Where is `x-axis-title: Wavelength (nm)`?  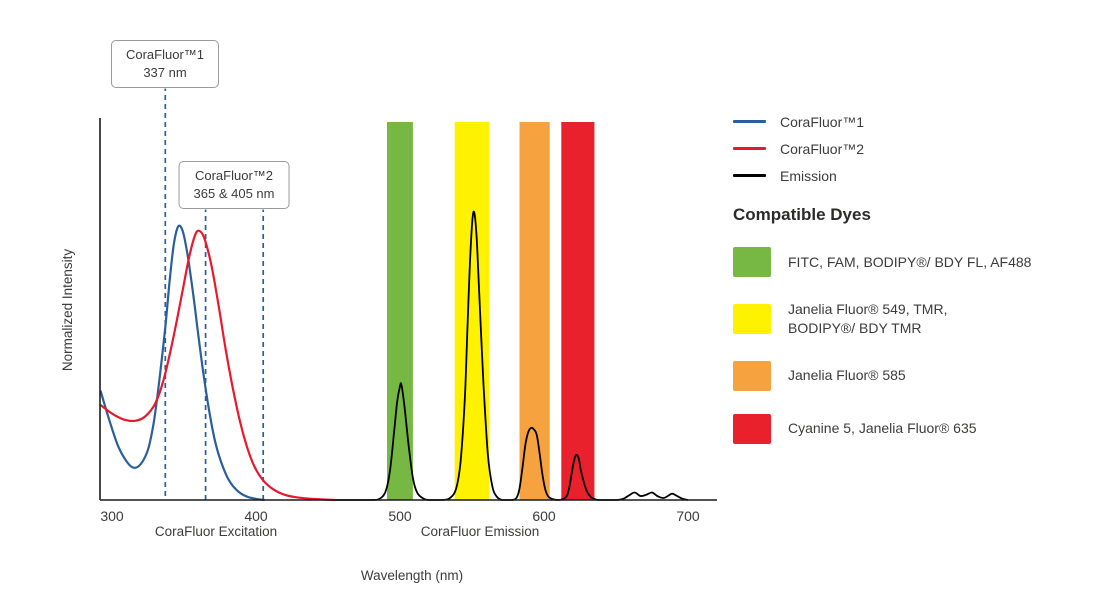
x-axis-title: Wavelength (nm) is located at coordinates (412, 575).